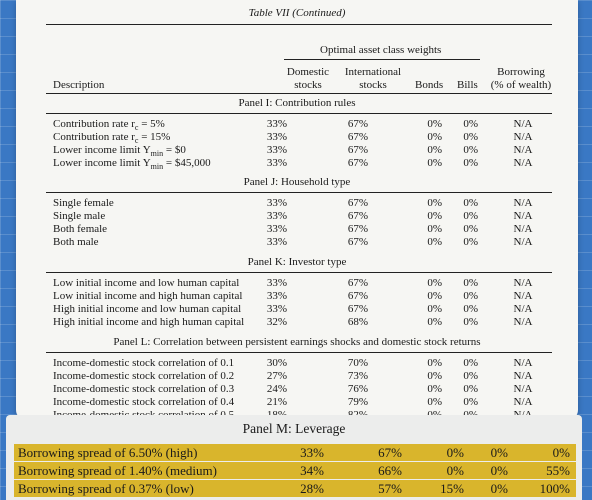 Image resolution: width=592 pixels, height=500 pixels. I want to click on header-description: Description, so click(79, 85).